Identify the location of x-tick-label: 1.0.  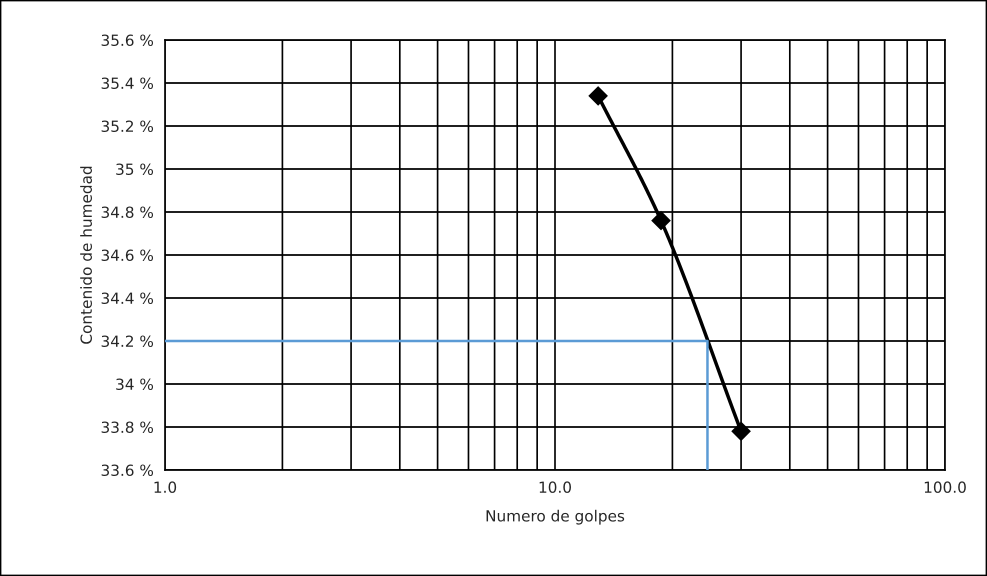
(165, 487).